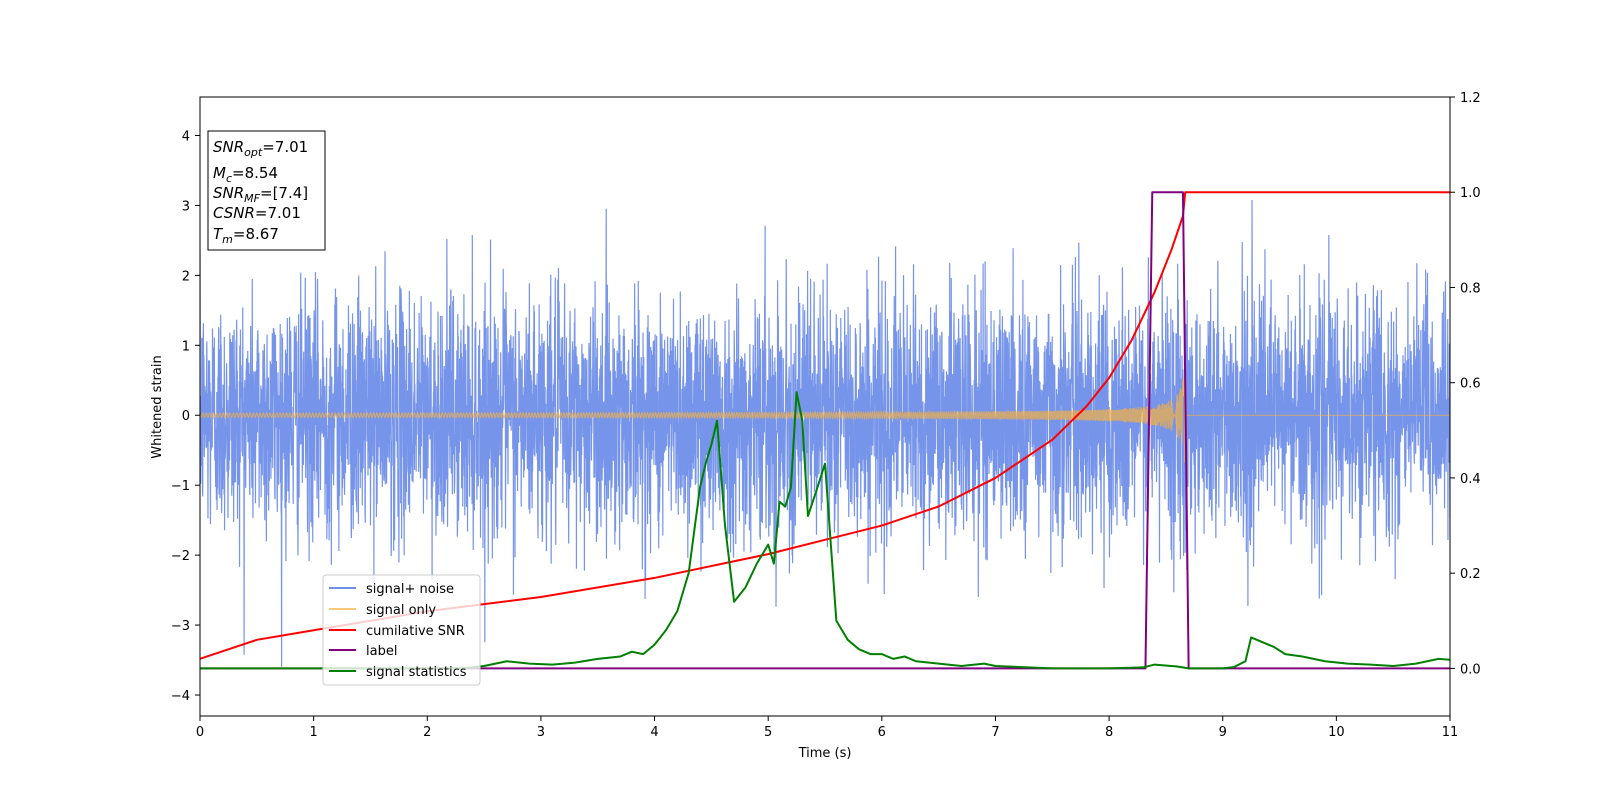  Describe the element at coordinates (1223, 732) in the screenshot. I see `x-tick-label: 9` at that location.